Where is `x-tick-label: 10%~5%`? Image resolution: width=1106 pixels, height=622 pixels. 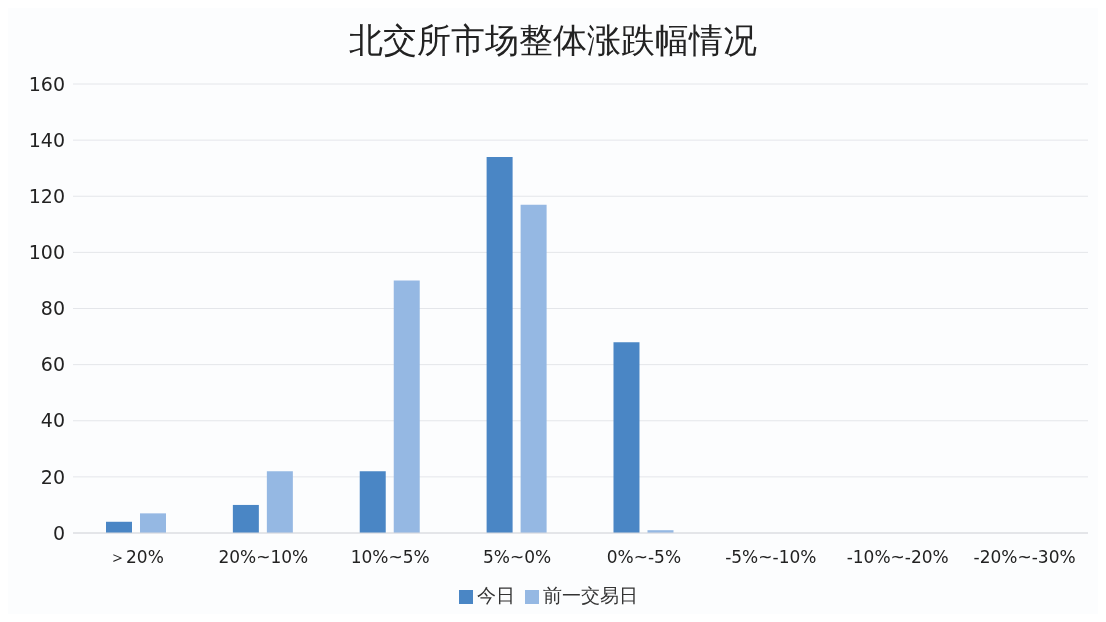
x-tick-label: 10%~5% is located at coordinates (390, 557).